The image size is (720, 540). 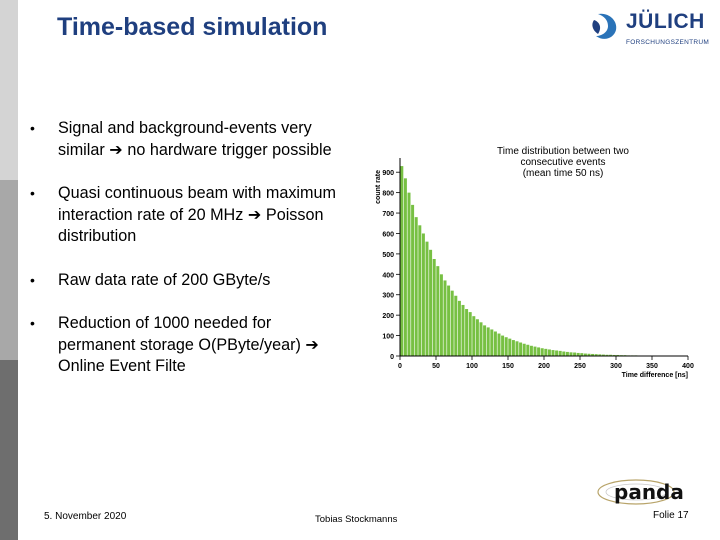 I want to click on y-tick-label: 200, so click(x=388, y=316).